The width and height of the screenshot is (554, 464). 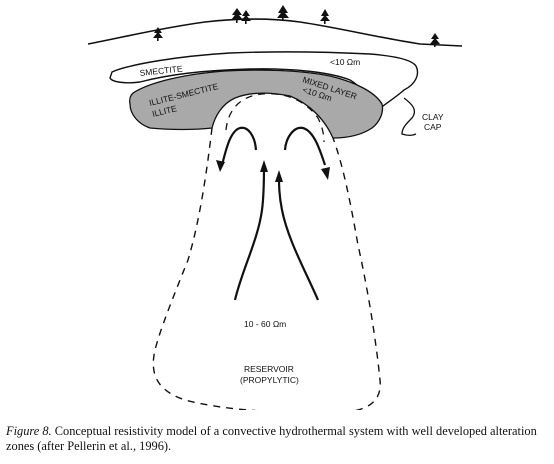 I want to click on smectite-label: SMECTITE, so click(x=161, y=71).